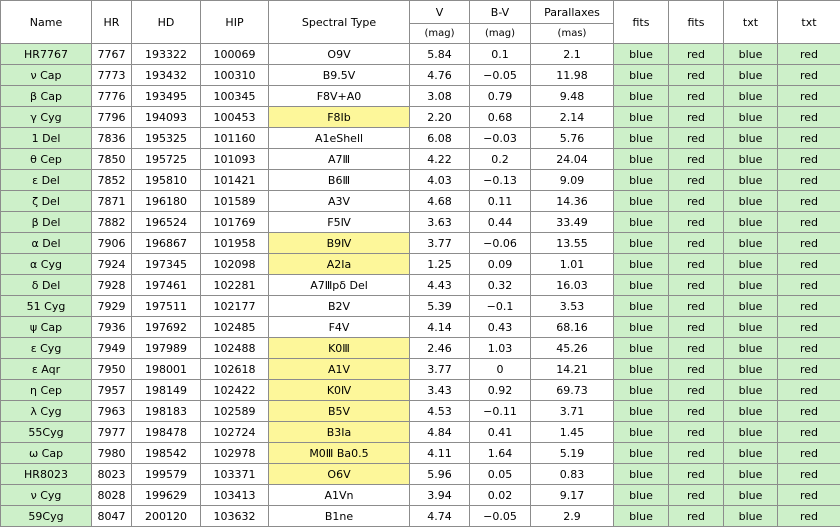 The height and width of the screenshot is (527, 840). Describe the element at coordinates (440, 411) in the screenshot. I see `cell-v-mag: 4.53` at that location.